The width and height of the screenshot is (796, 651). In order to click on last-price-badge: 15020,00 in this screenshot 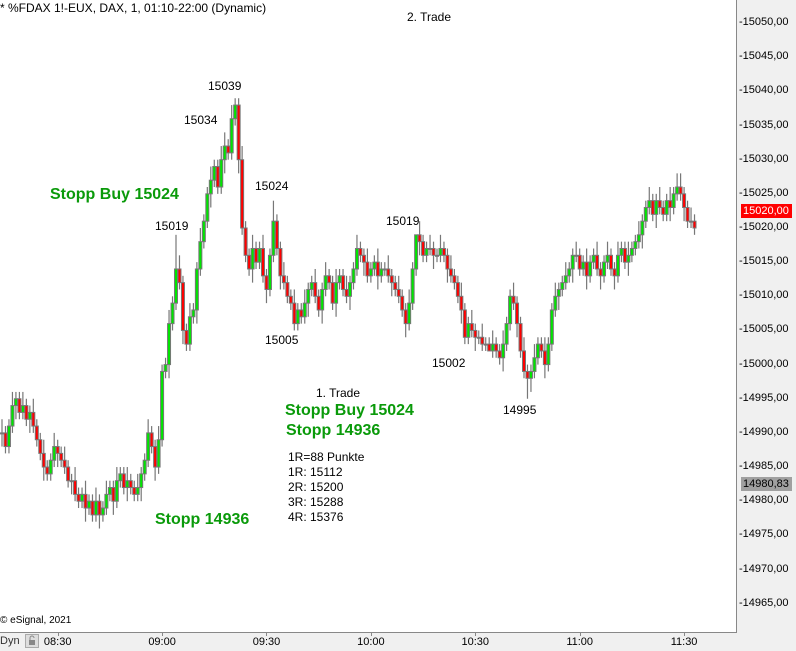, I will do `click(766, 210)`.